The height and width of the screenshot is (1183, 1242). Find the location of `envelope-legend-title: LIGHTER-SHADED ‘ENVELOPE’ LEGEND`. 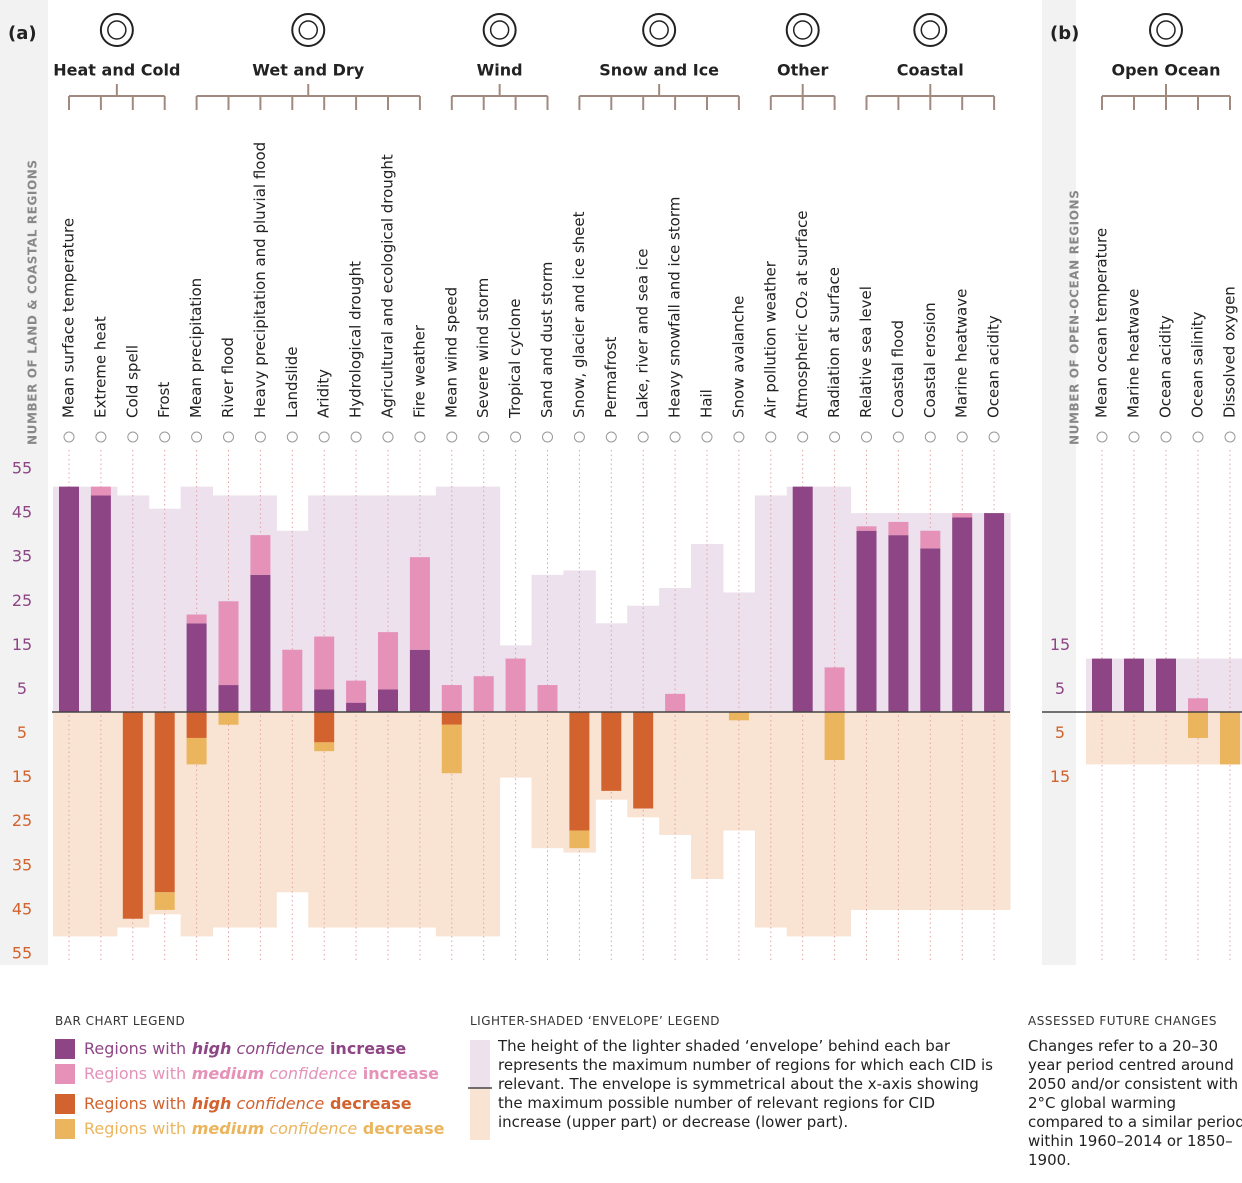

envelope-legend-title: LIGHTER-SHADED ‘ENVELOPE’ LEGEND is located at coordinates (595, 1021).